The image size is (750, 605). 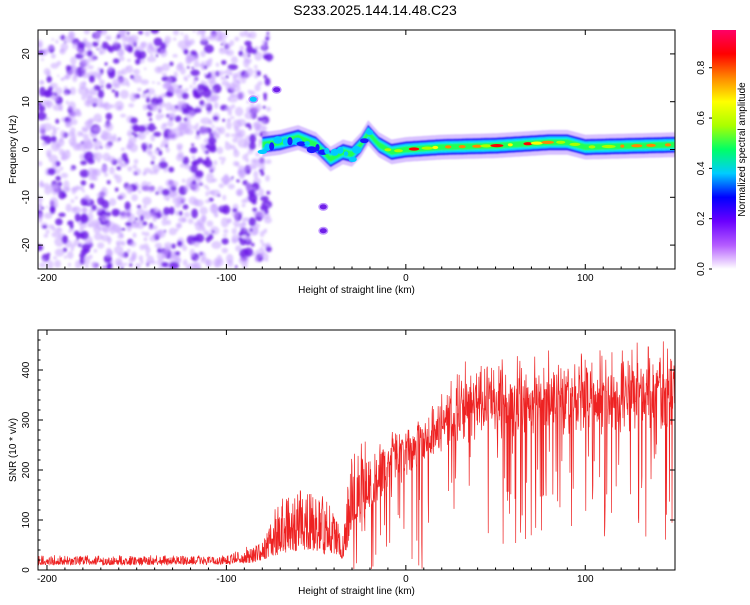 I want to click on y-axis-label: Frequency (Hz), so click(x=13, y=149).